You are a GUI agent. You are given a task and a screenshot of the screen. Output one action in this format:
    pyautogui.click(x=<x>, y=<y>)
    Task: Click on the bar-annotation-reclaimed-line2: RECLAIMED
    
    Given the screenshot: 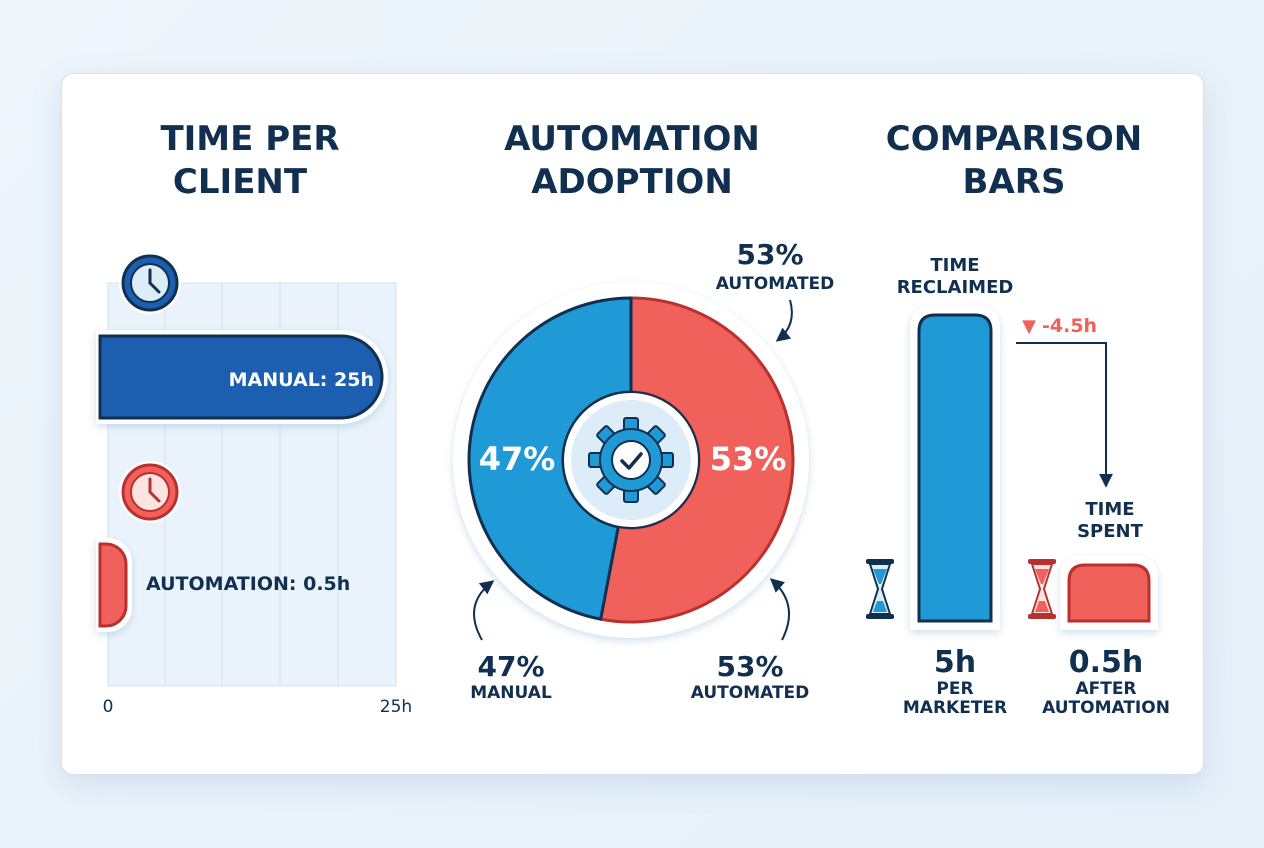 What is the action you would take?
    pyautogui.click(x=955, y=287)
    